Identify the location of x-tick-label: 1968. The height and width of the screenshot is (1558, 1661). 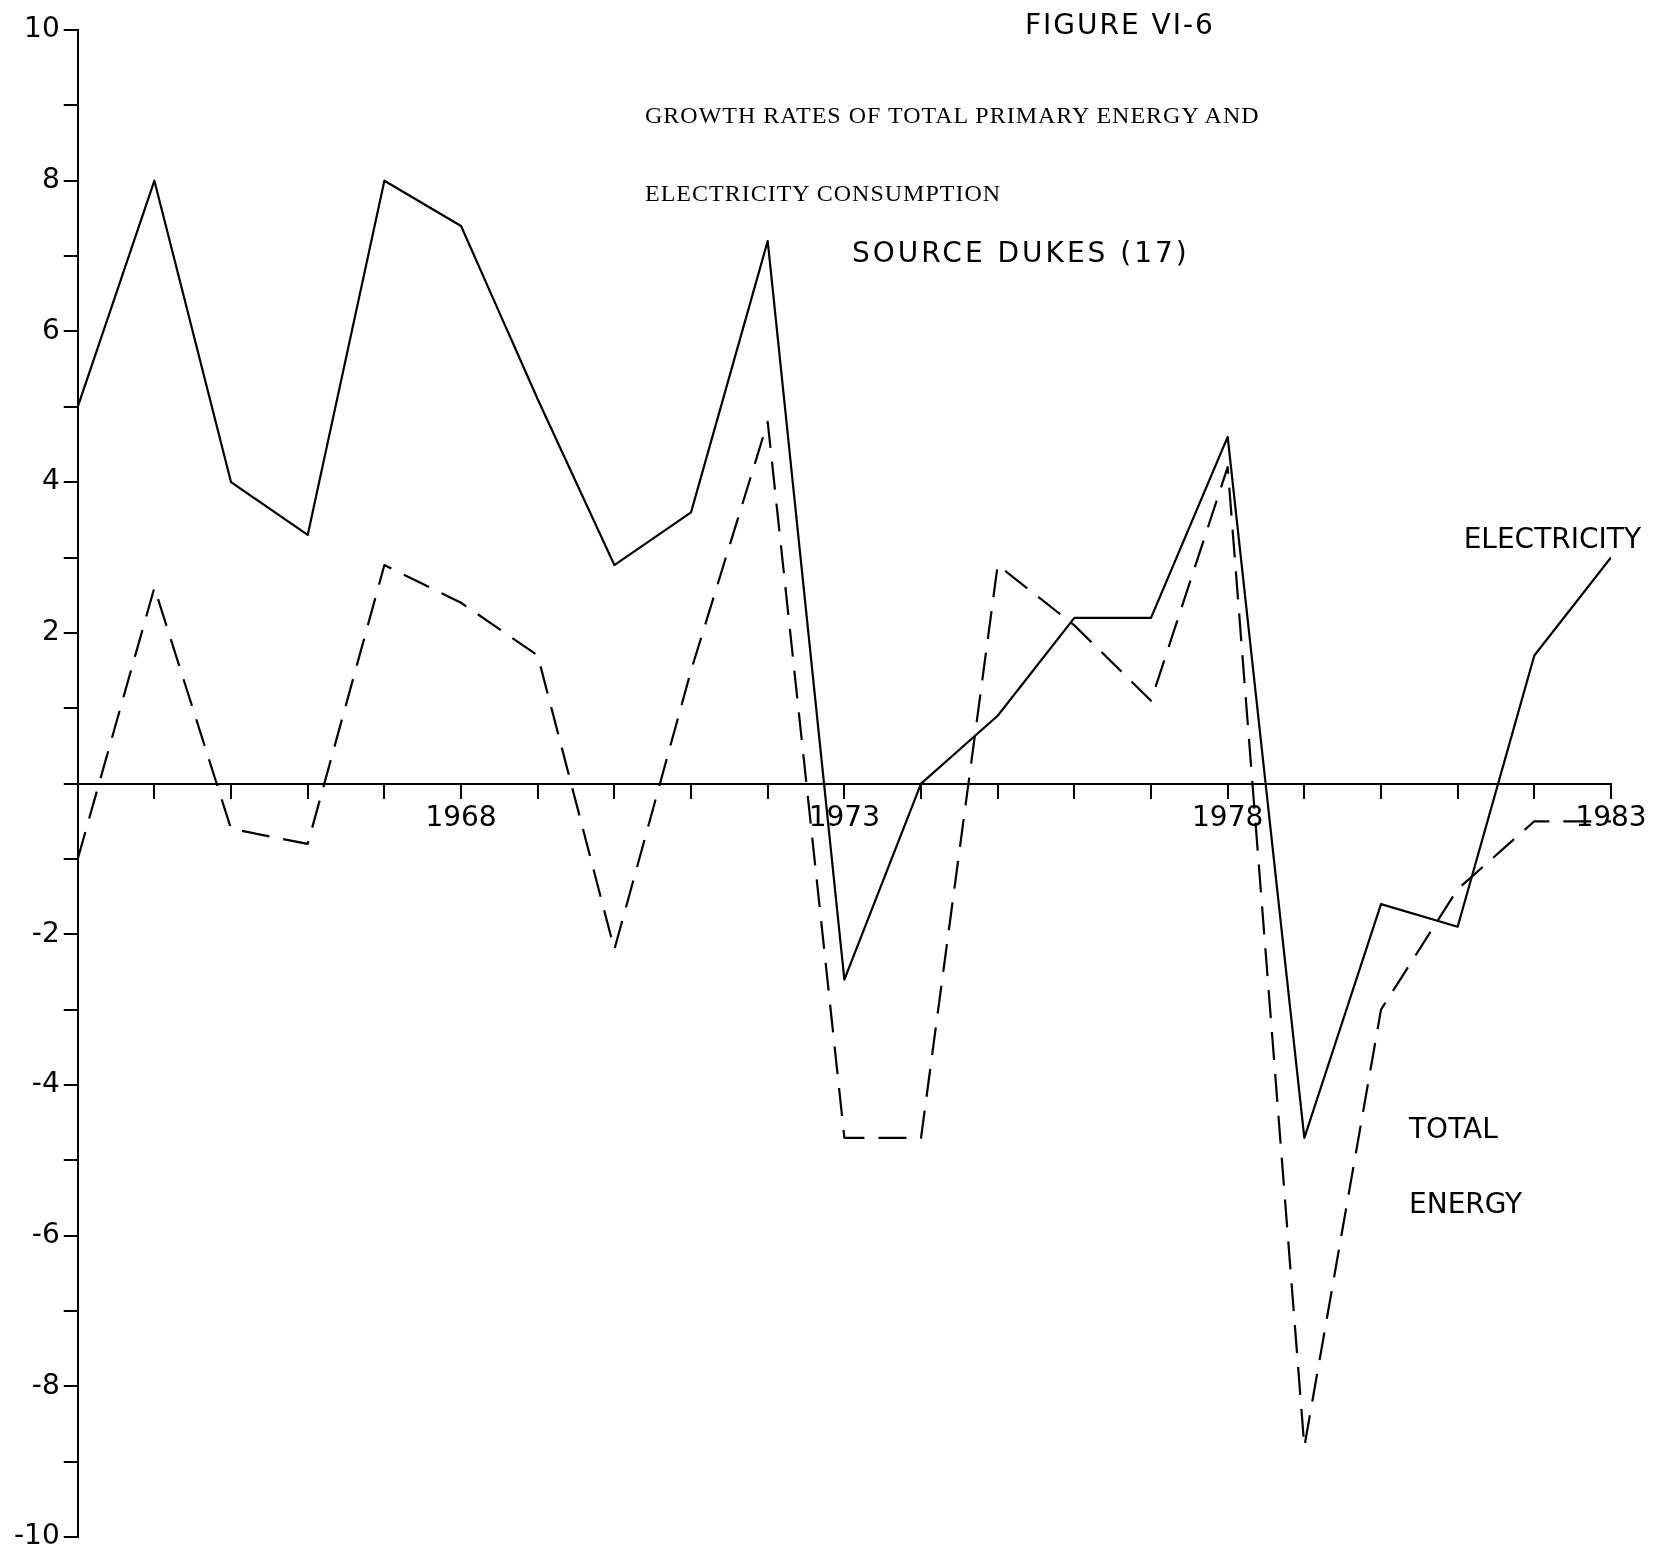
(461, 816).